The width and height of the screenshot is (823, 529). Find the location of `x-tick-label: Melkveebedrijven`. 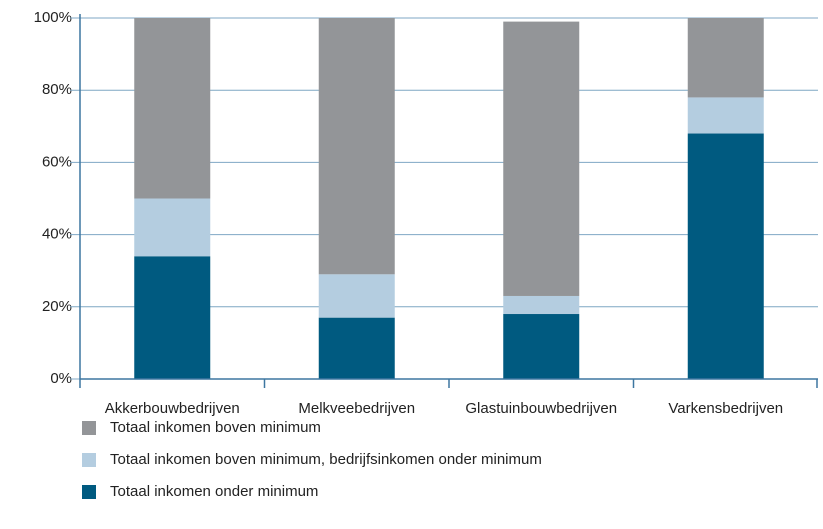

x-tick-label: Melkveebedrijven is located at coordinates (356, 408).